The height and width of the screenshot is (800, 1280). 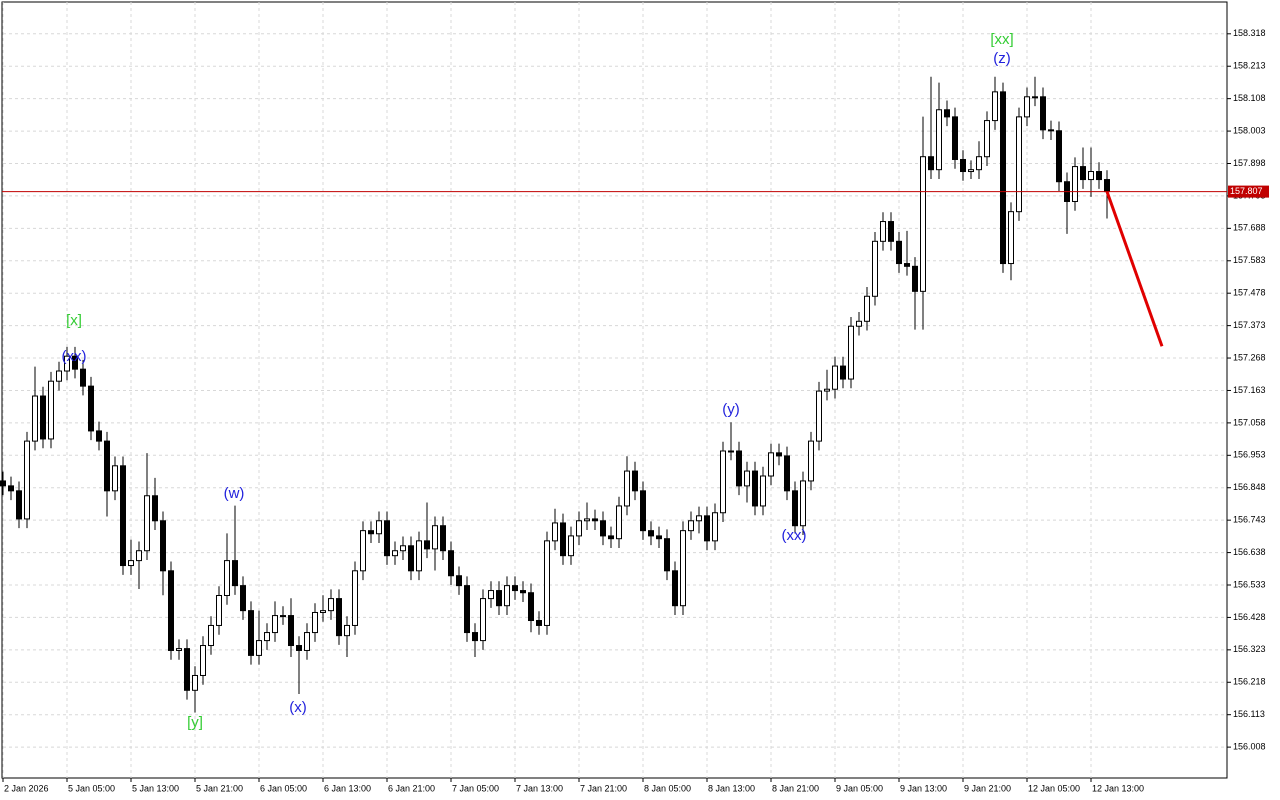 I want to click on y-tick-label: 156.638, so click(x=1249, y=552).